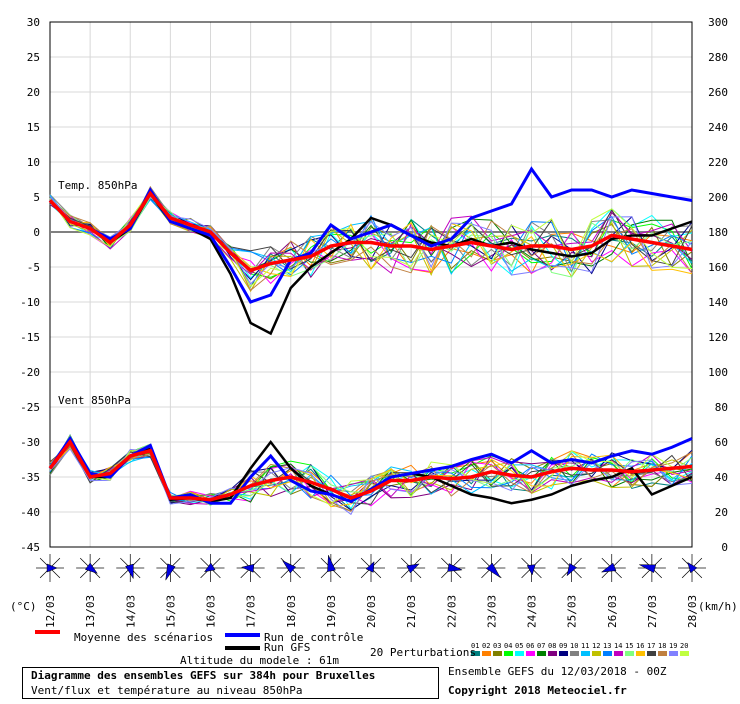 This screenshot has width=740, height=704. Describe the element at coordinates (718, 337) in the screenshot. I see `right-tick-label: 120` at that location.